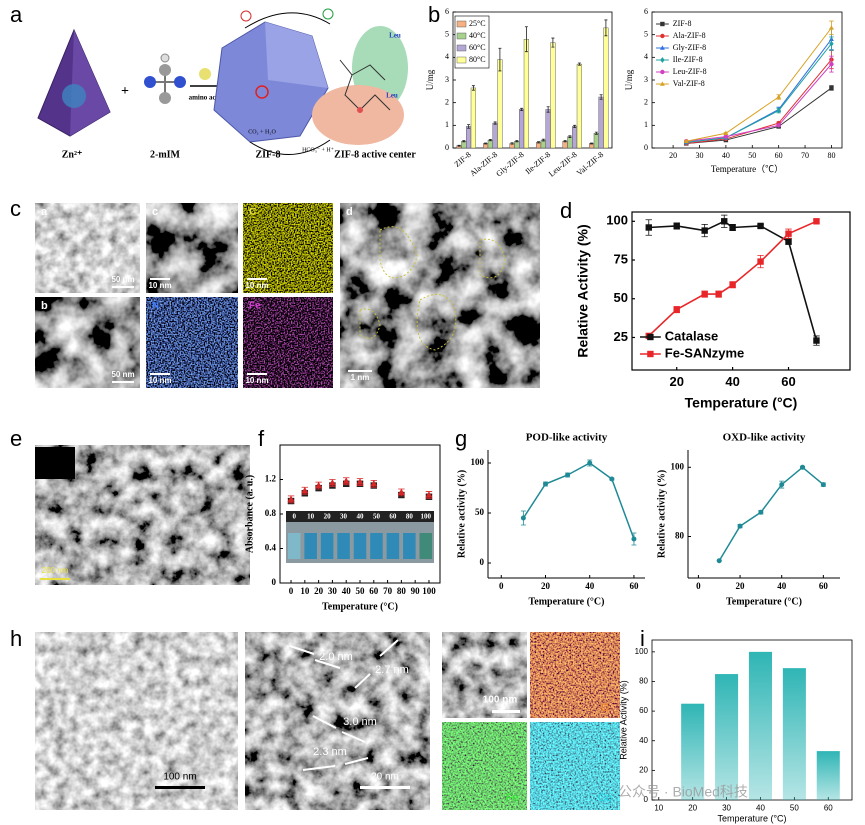  What do you see at coordinates (642, 651) in the screenshot?
I see `y-tick-label: 100` at bounding box center [642, 651].